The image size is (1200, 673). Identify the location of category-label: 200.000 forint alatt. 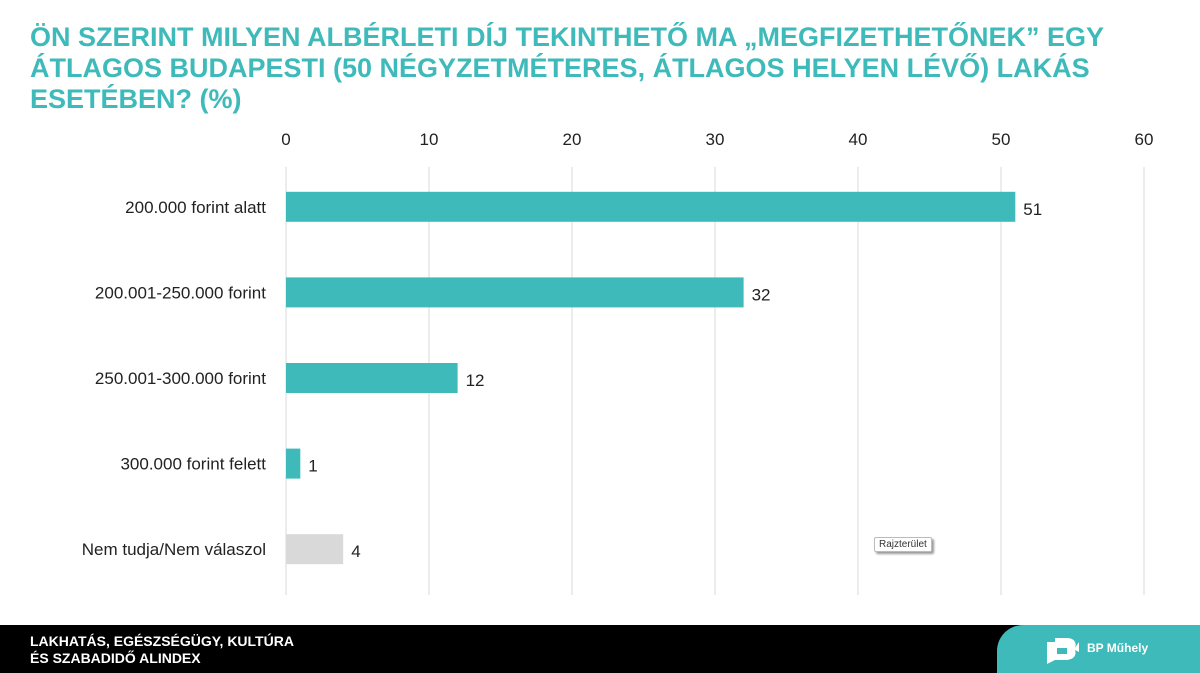
(195, 207).